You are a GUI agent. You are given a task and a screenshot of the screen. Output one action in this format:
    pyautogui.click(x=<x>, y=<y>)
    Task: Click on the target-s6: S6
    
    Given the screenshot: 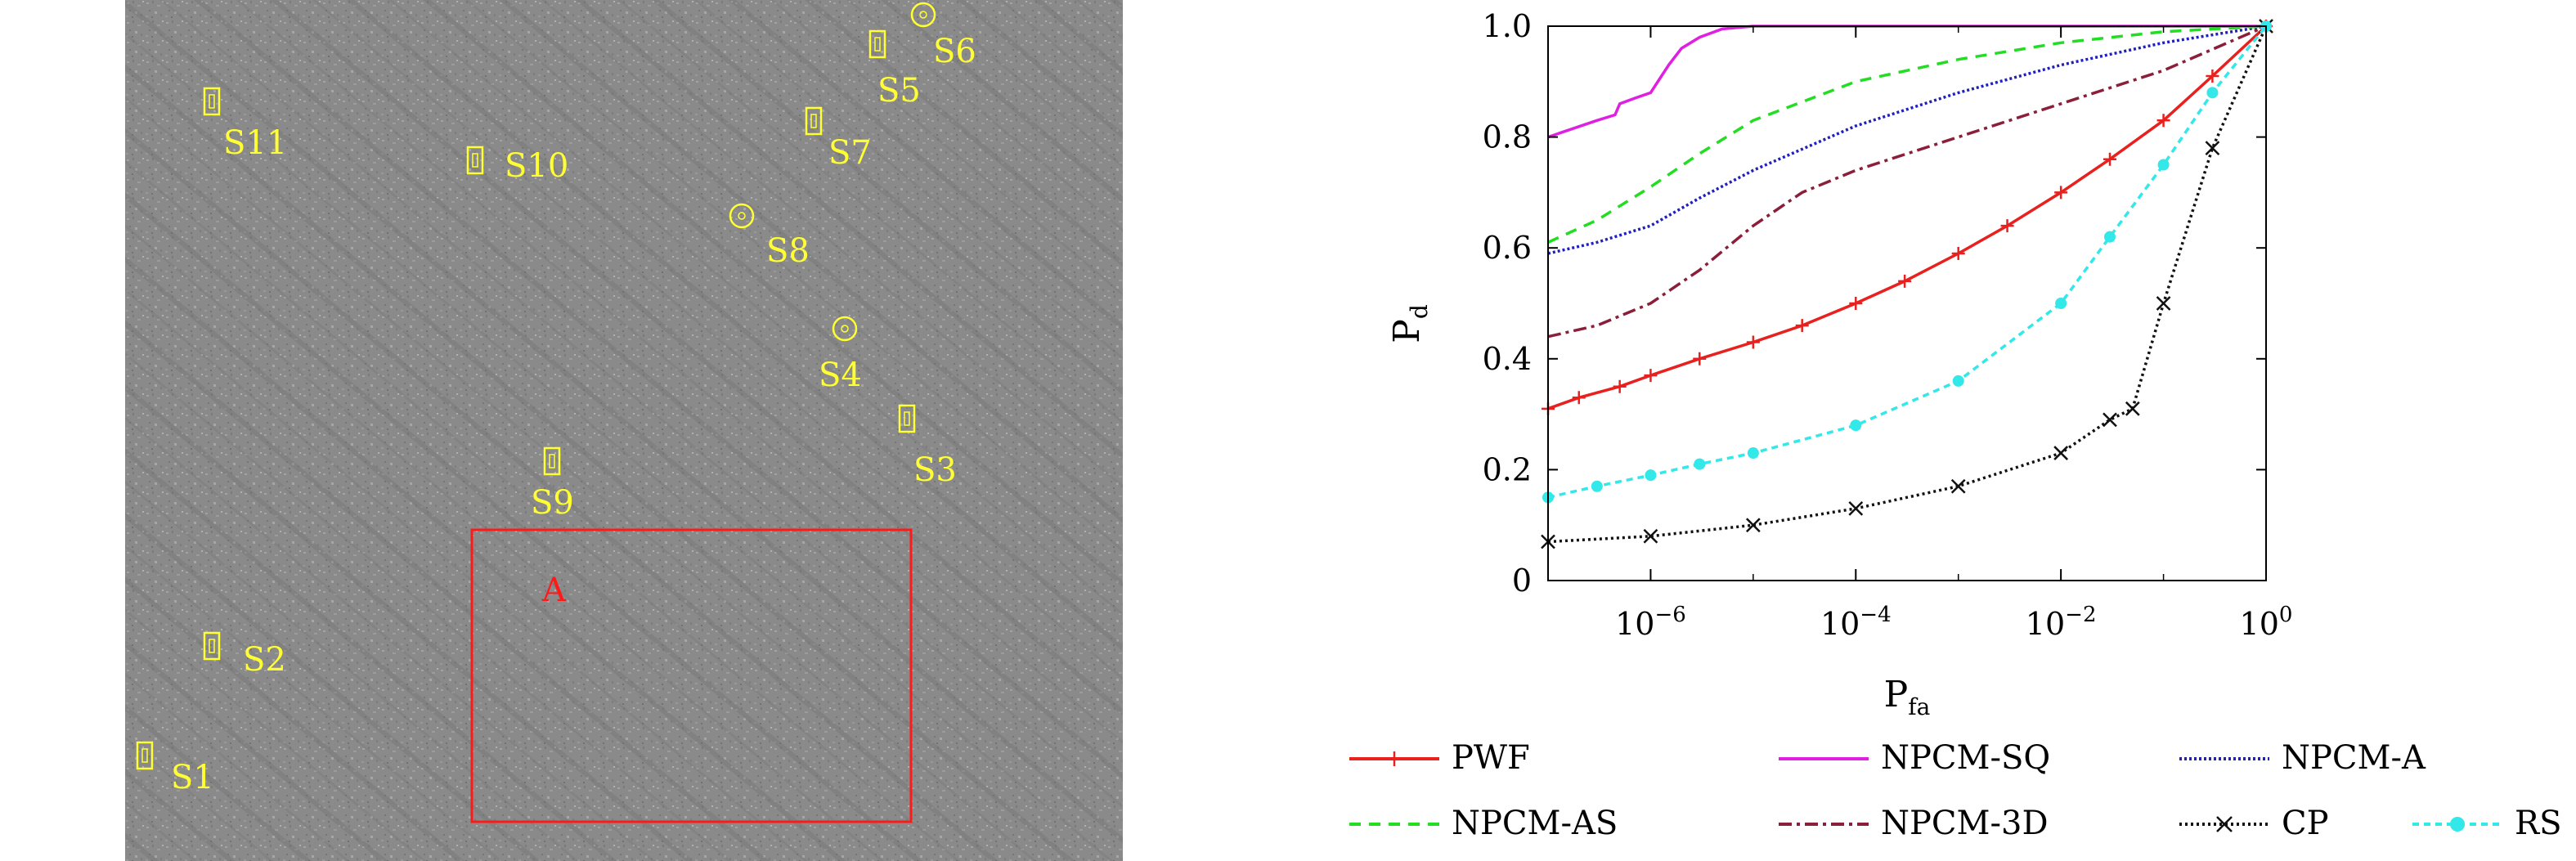 What is the action you would take?
    pyautogui.click(x=943, y=36)
    